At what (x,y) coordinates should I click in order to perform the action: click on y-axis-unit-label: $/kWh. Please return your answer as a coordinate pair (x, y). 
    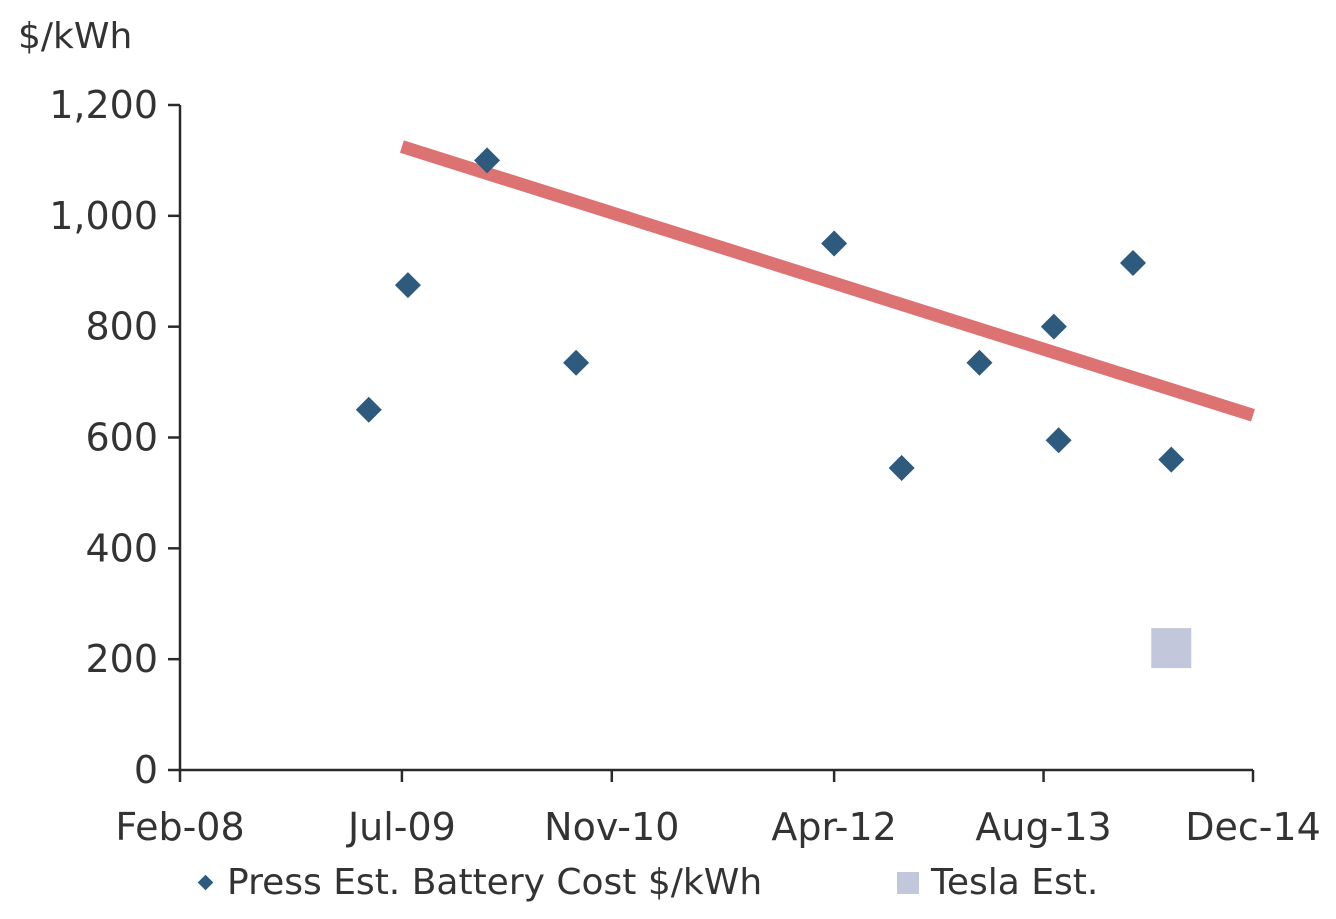
    Looking at the image, I should click on (75, 36).